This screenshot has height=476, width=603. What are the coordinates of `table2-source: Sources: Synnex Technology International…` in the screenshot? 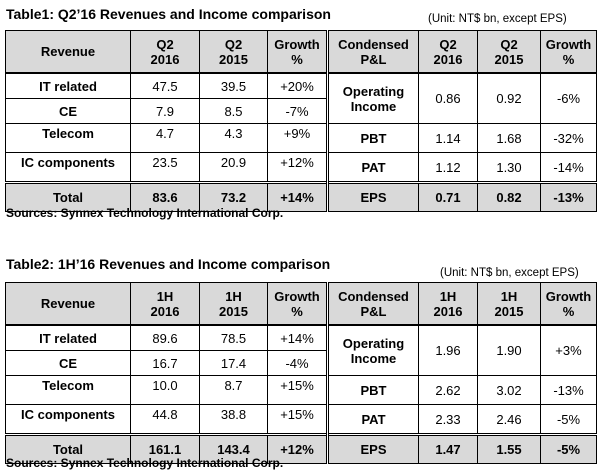 It's located at (145, 463).